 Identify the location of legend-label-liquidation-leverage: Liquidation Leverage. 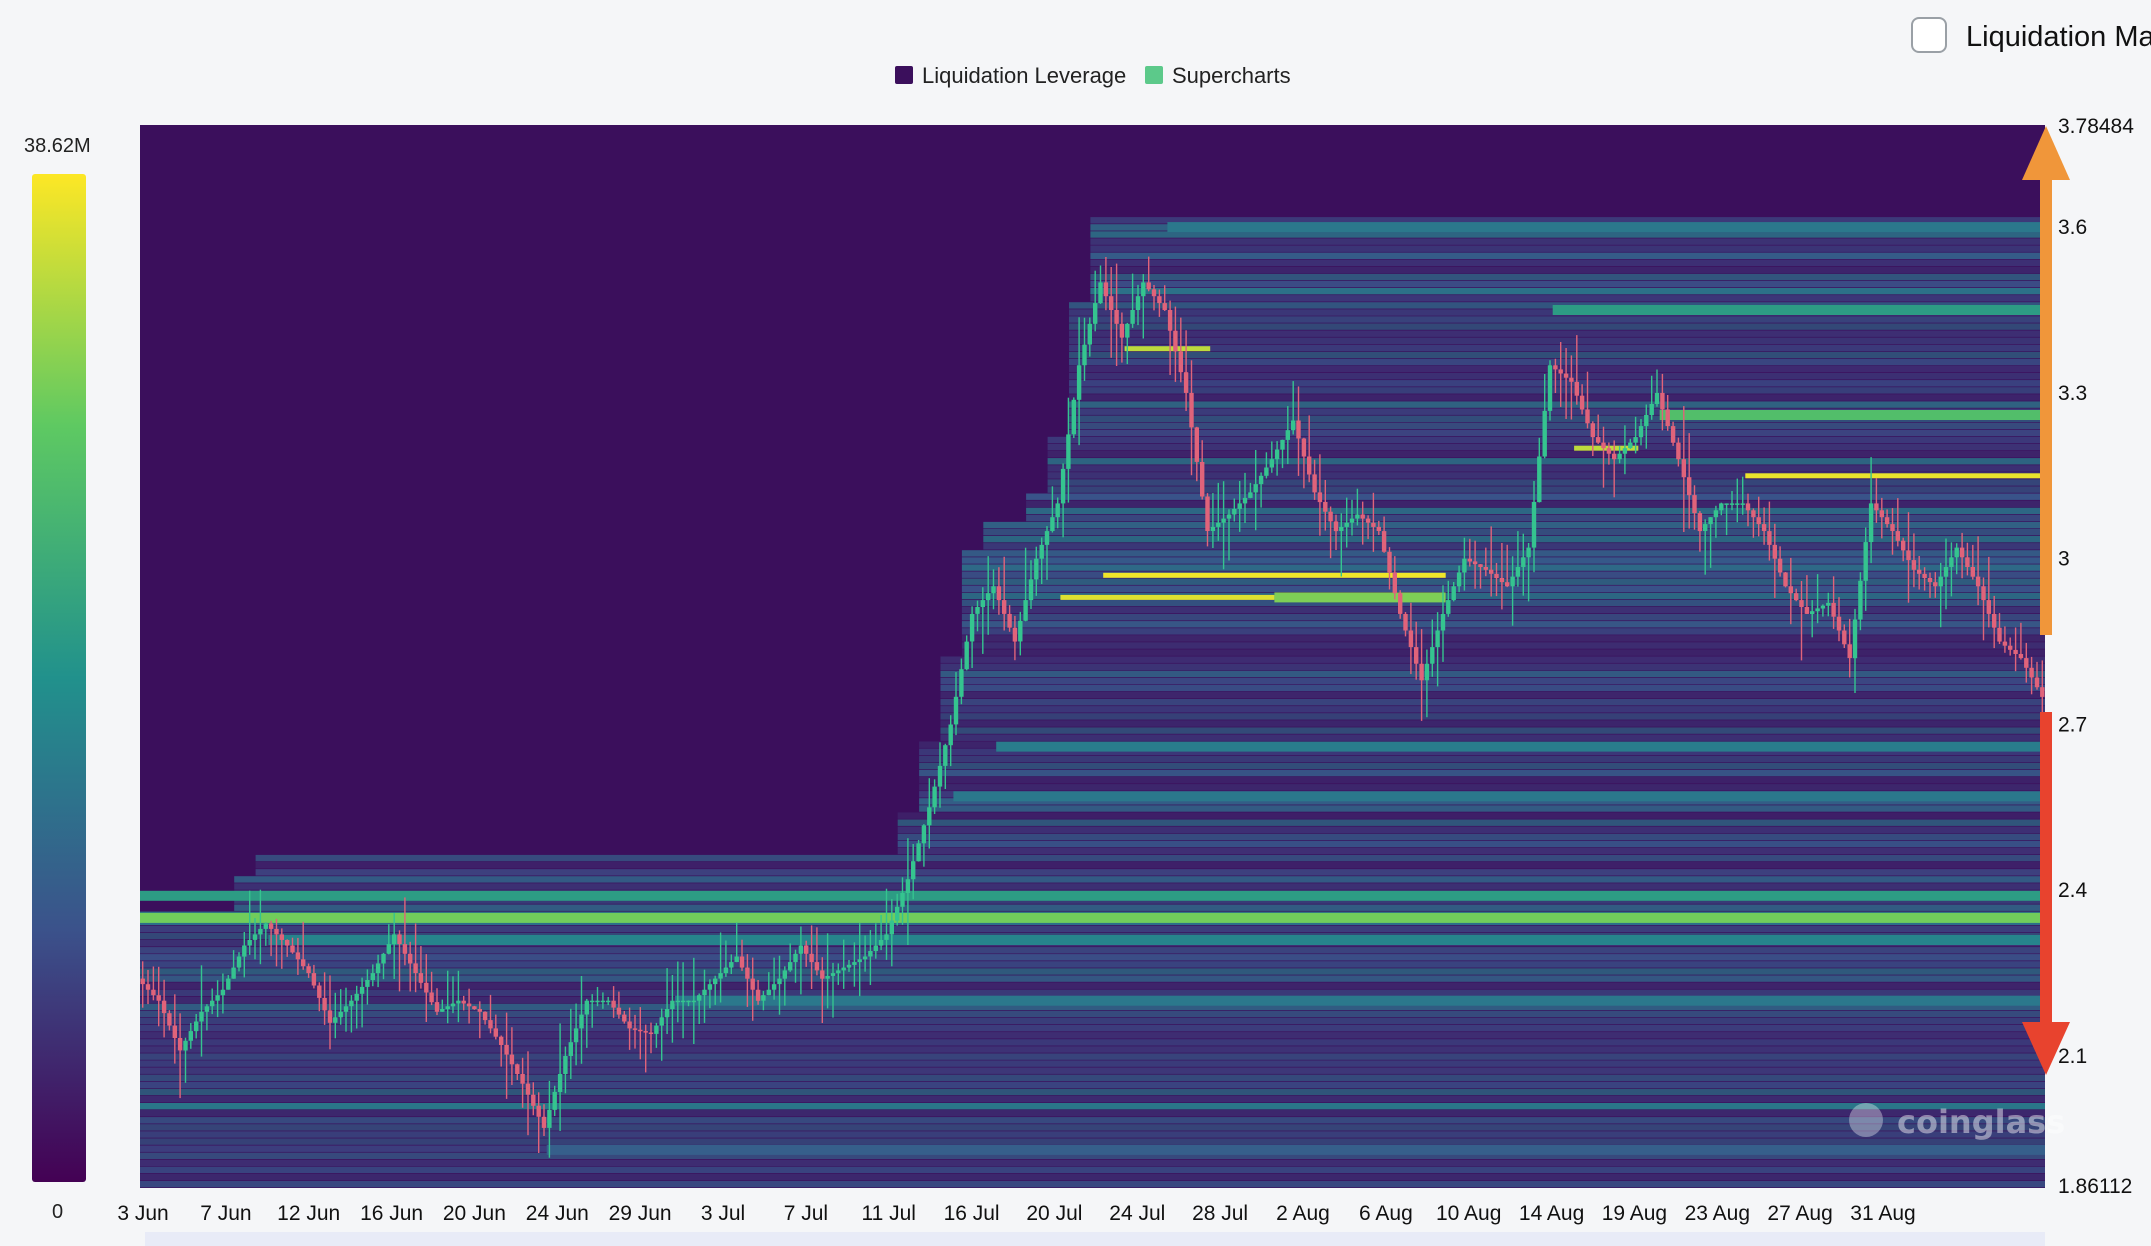
(1024, 75).